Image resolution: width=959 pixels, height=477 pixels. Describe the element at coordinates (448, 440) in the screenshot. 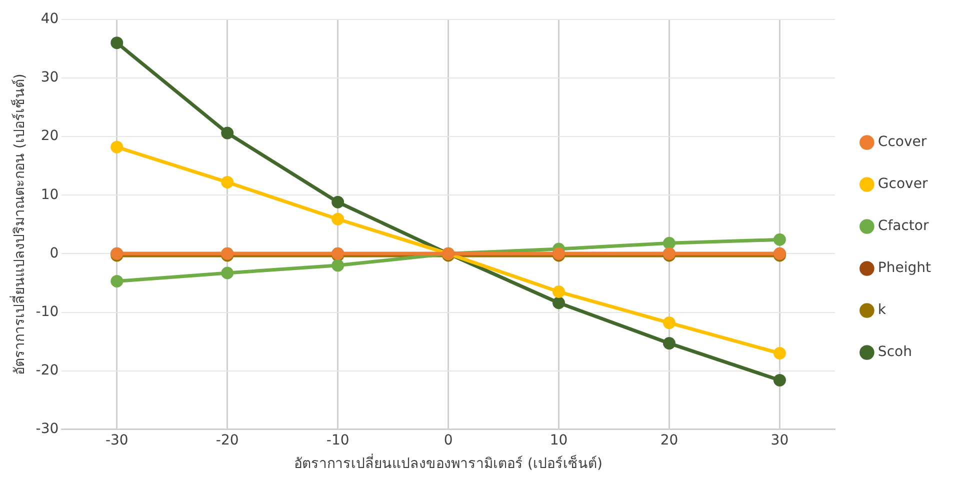

I see `x-tick-label: 0` at that location.